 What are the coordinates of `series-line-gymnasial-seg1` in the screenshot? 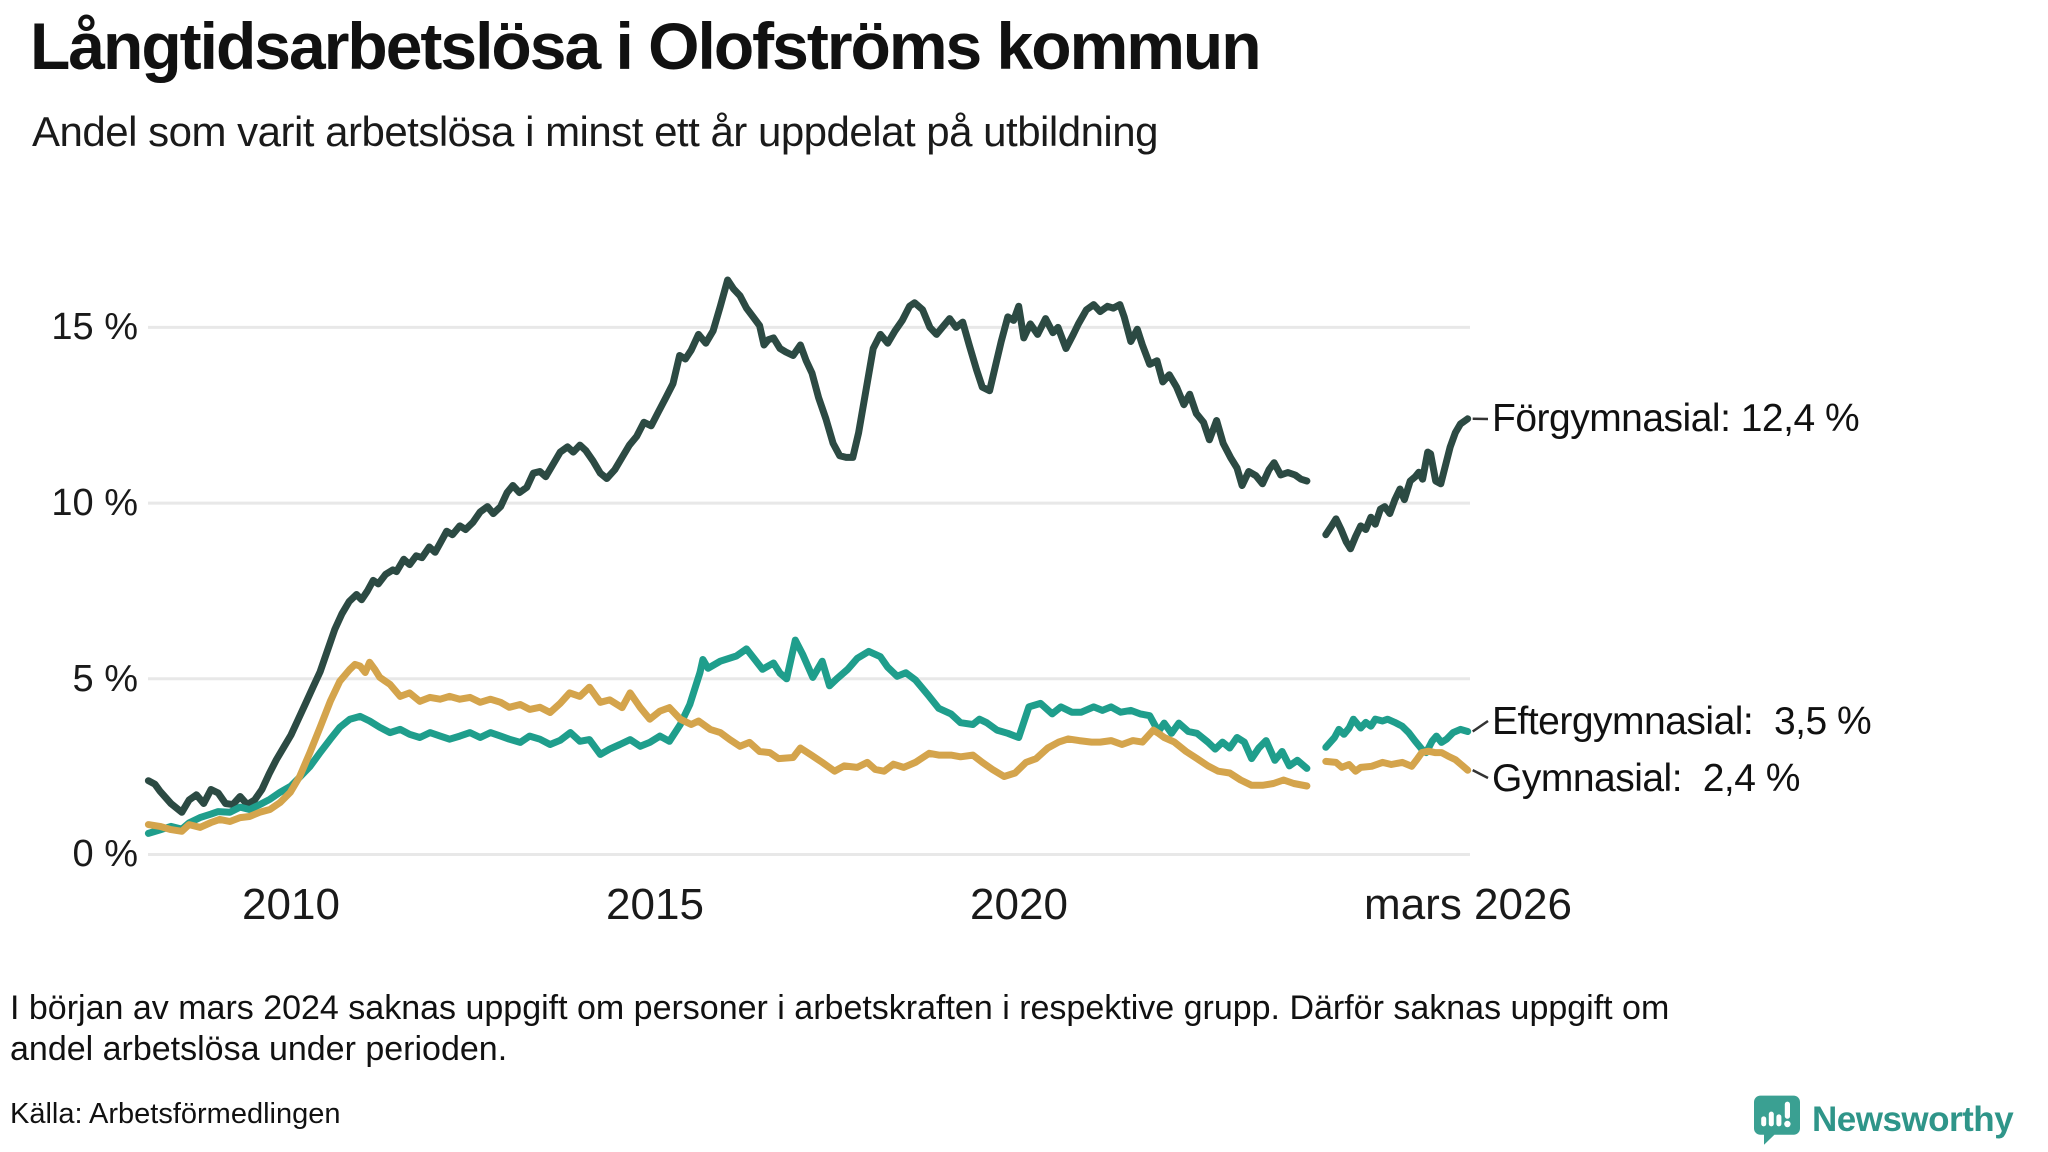 It's located at (727, 746).